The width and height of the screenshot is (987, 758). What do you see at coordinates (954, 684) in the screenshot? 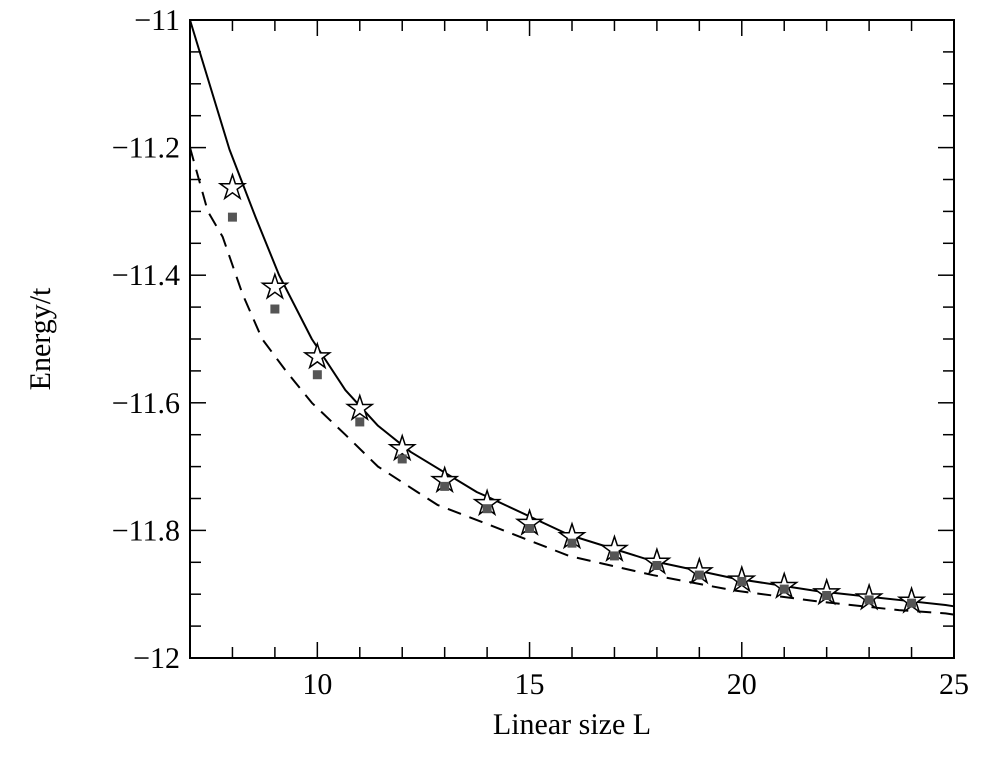
I see `x-tick-label: 25` at bounding box center [954, 684].